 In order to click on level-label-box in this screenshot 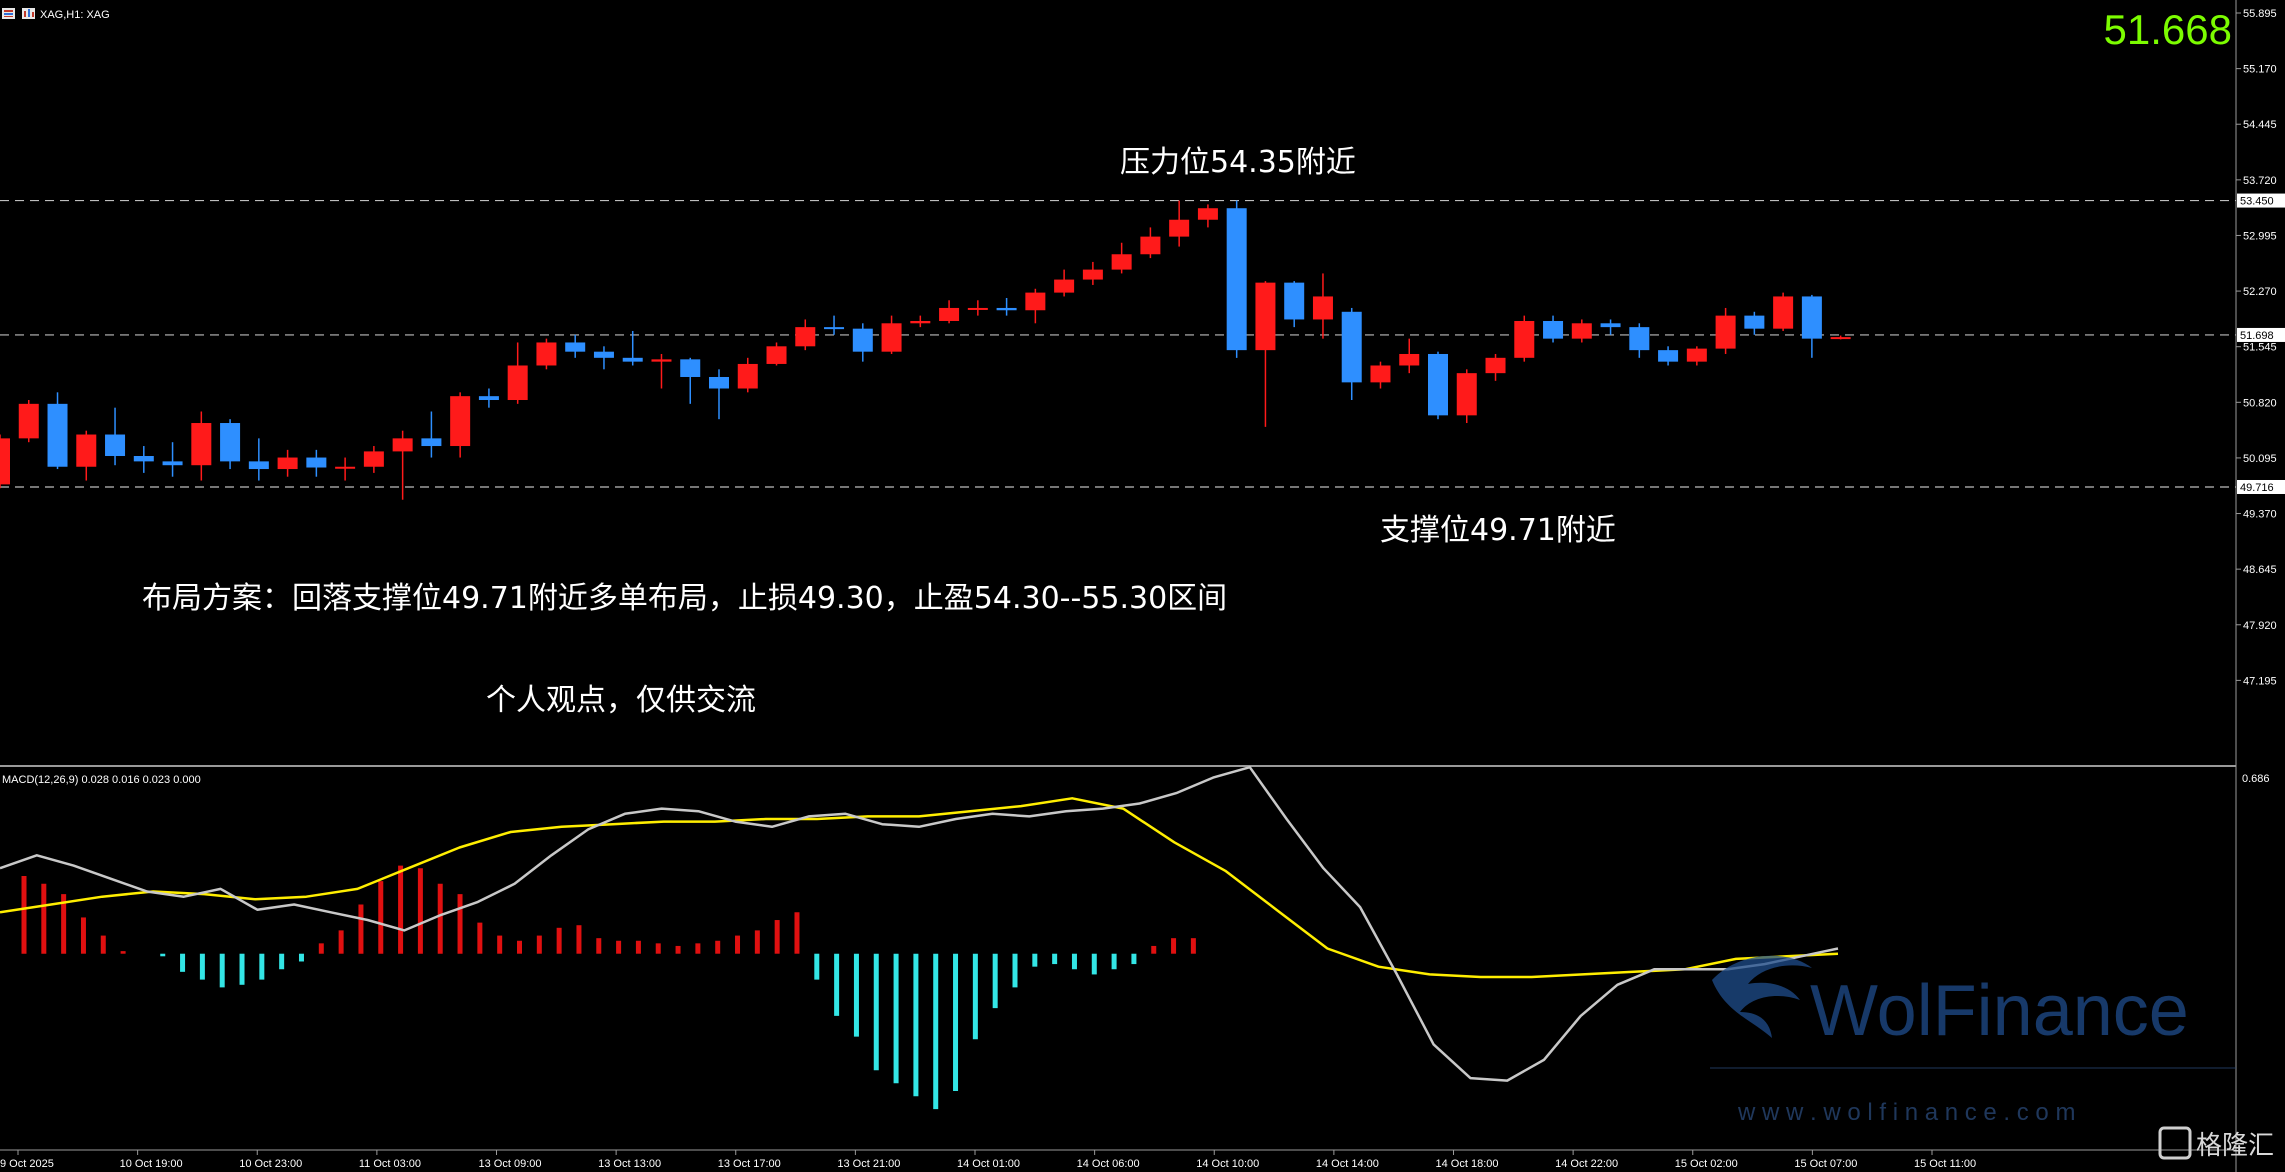, I will do `click(2261, 486)`.